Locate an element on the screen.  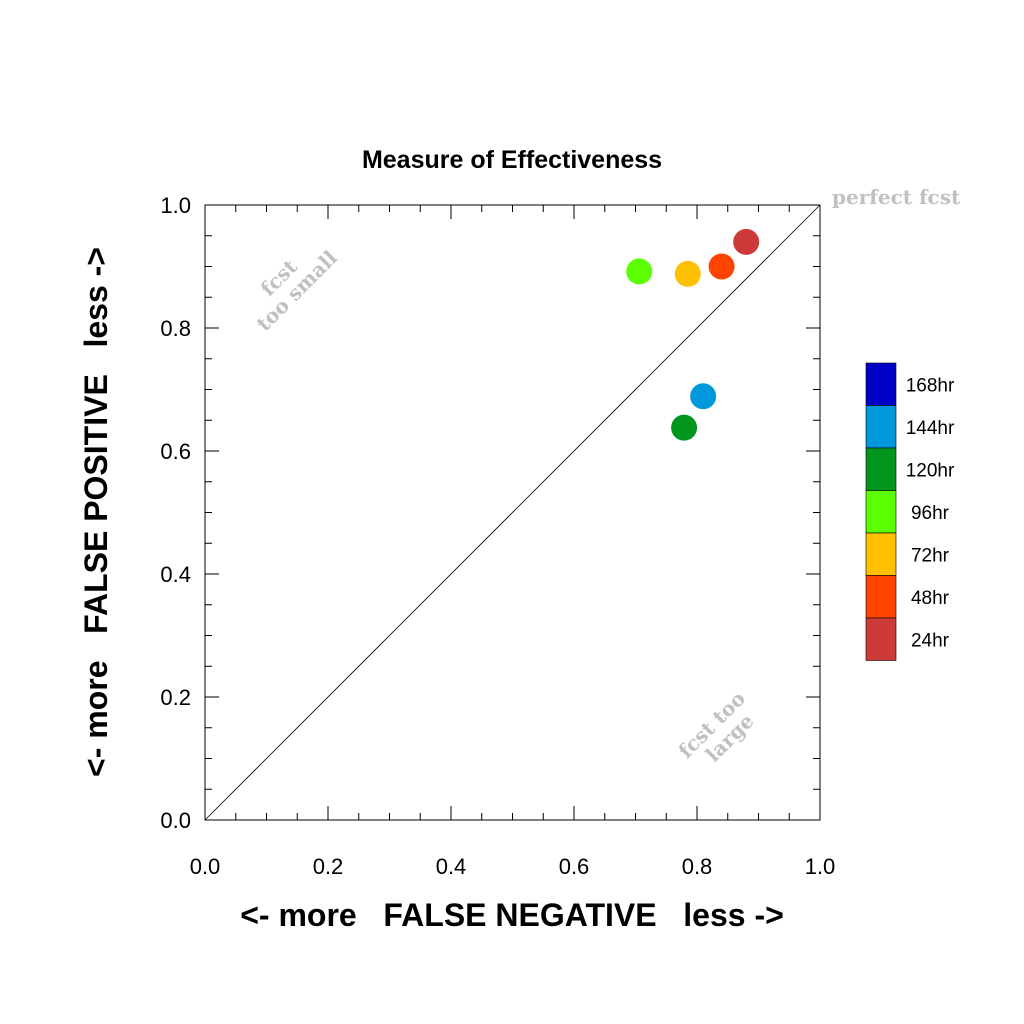
annotation-perfect-fcst: perfect fcst is located at coordinates (896, 197).